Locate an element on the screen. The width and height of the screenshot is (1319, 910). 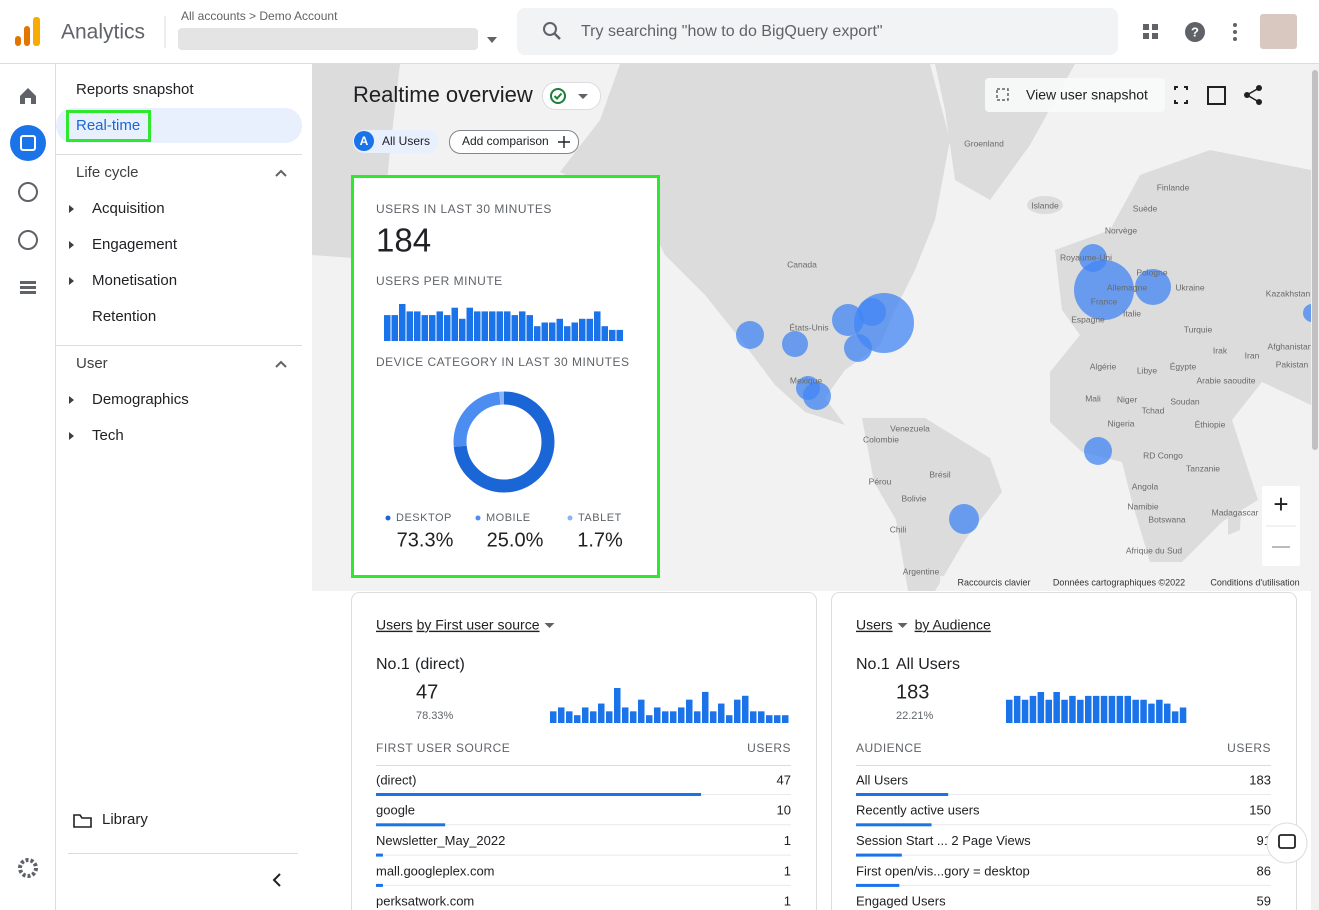
reports-icon is located at coordinates (28, 143).